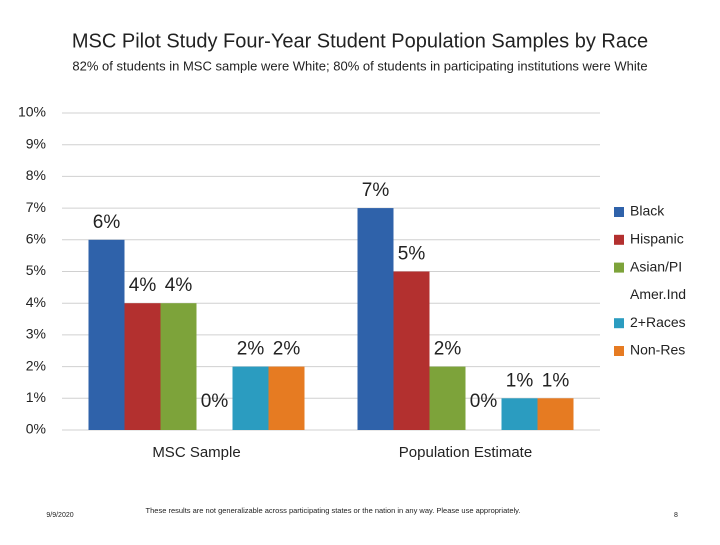 Image resolution: width=720 pixels, height=545 pixels. What do you see at coordinates (36, 334) in the screenshot?
I see `y-tick-label: 3%` at bounding box center [36, 334].